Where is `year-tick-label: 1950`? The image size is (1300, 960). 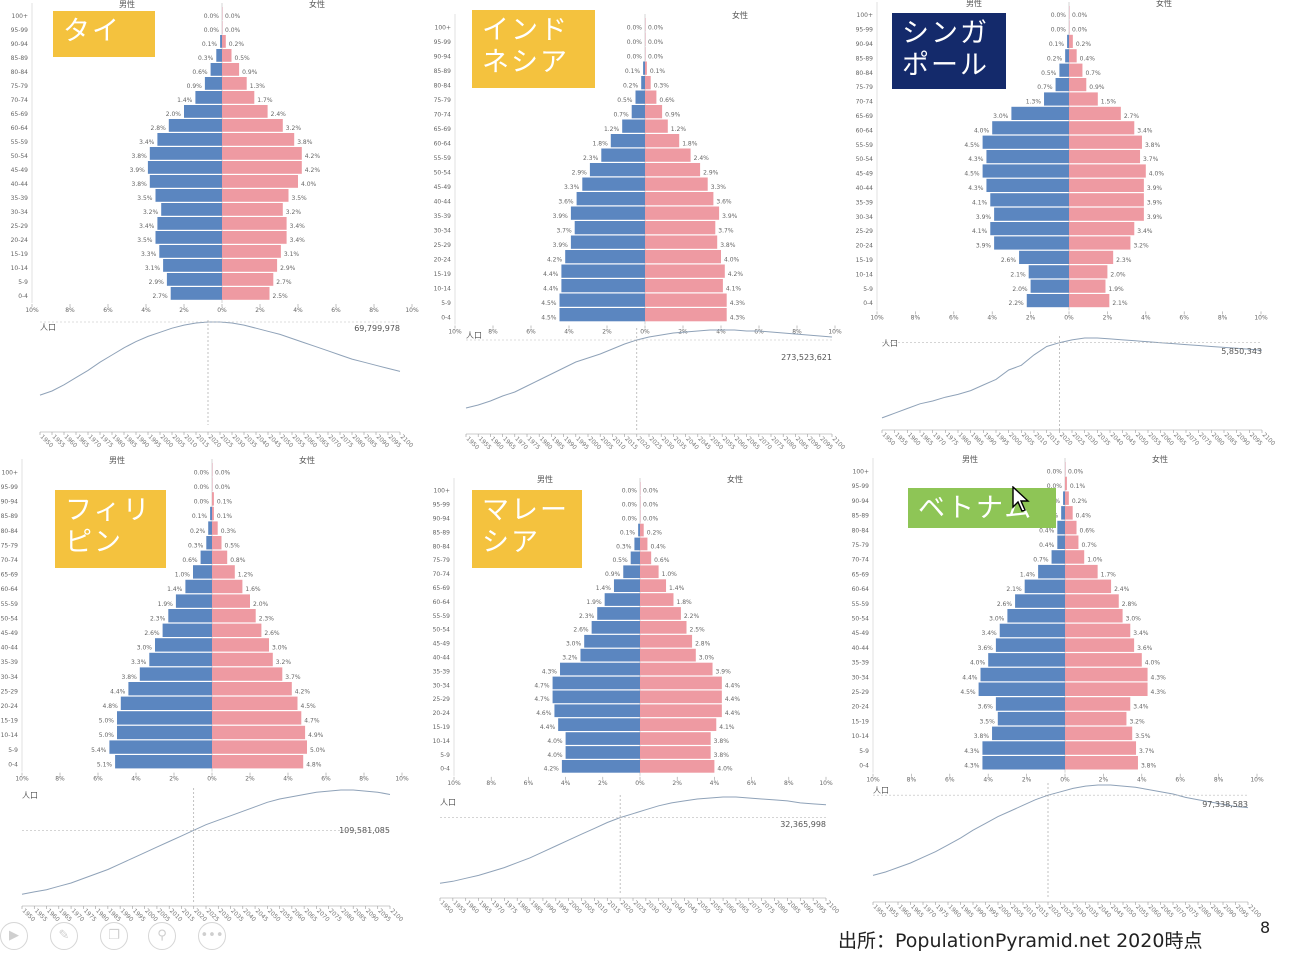
year-tick-label: 1950 is located at coordinates (447, 907).